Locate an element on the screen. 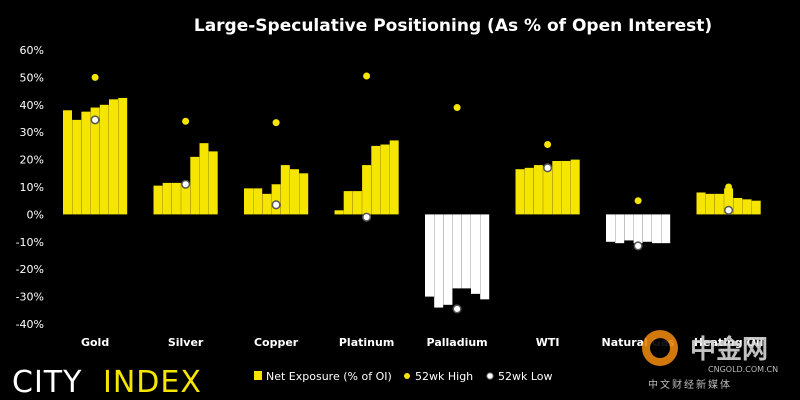 Image resolution: width=800 pixels, height=400 pixels. category-label: Copper is located at coordinates (276, 342).